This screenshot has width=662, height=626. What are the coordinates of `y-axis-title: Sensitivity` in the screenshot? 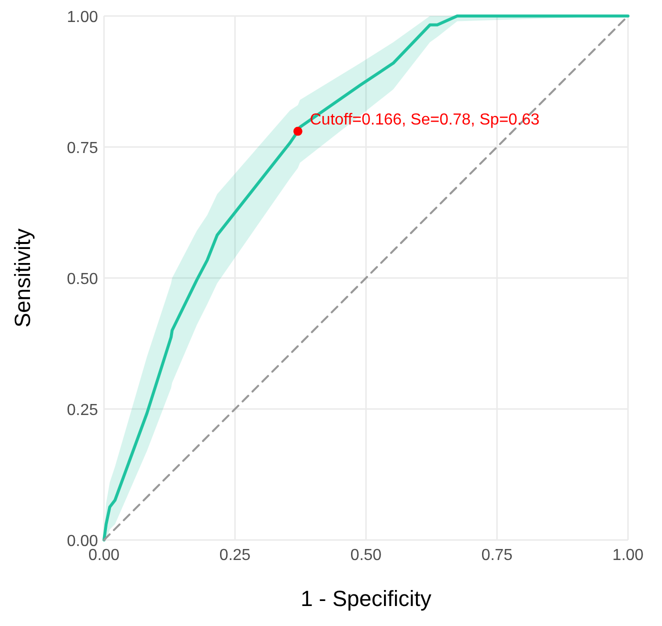 It's located at (22, 278).